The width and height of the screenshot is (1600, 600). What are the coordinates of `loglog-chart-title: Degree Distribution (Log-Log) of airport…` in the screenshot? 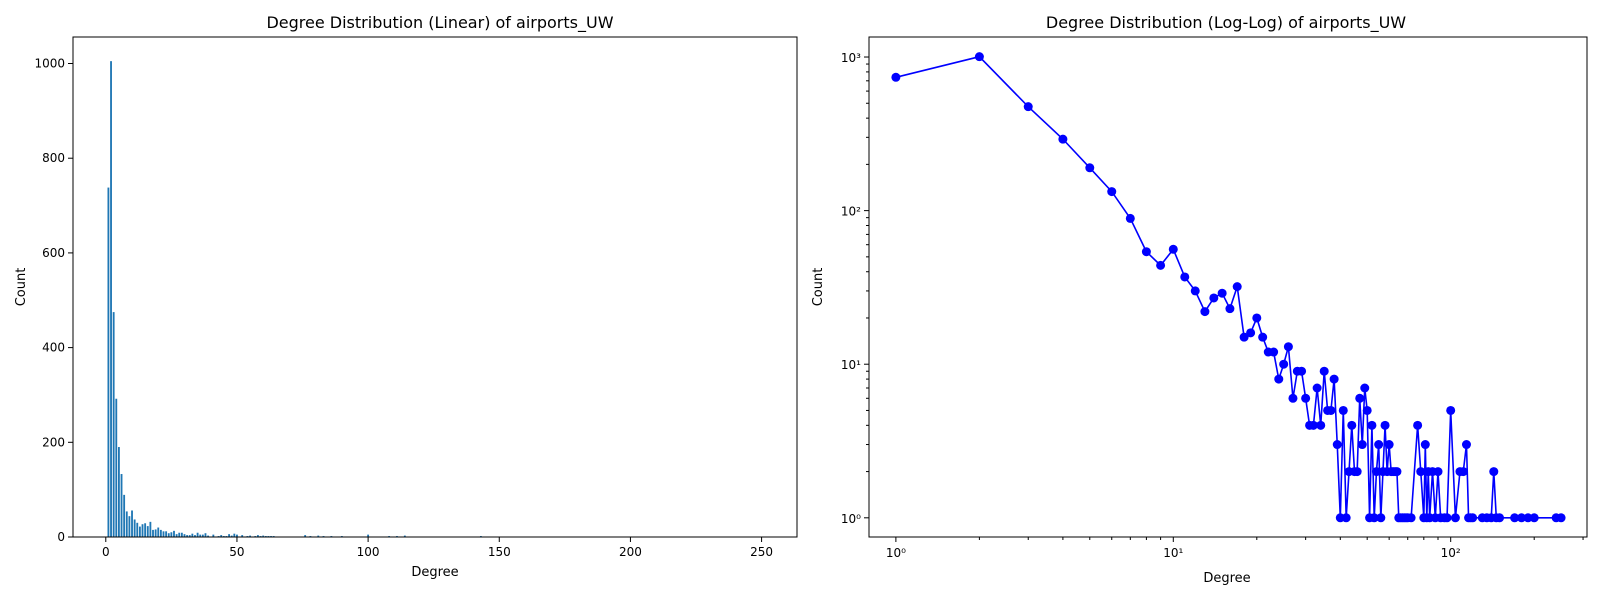 It's located at (1226, 23).